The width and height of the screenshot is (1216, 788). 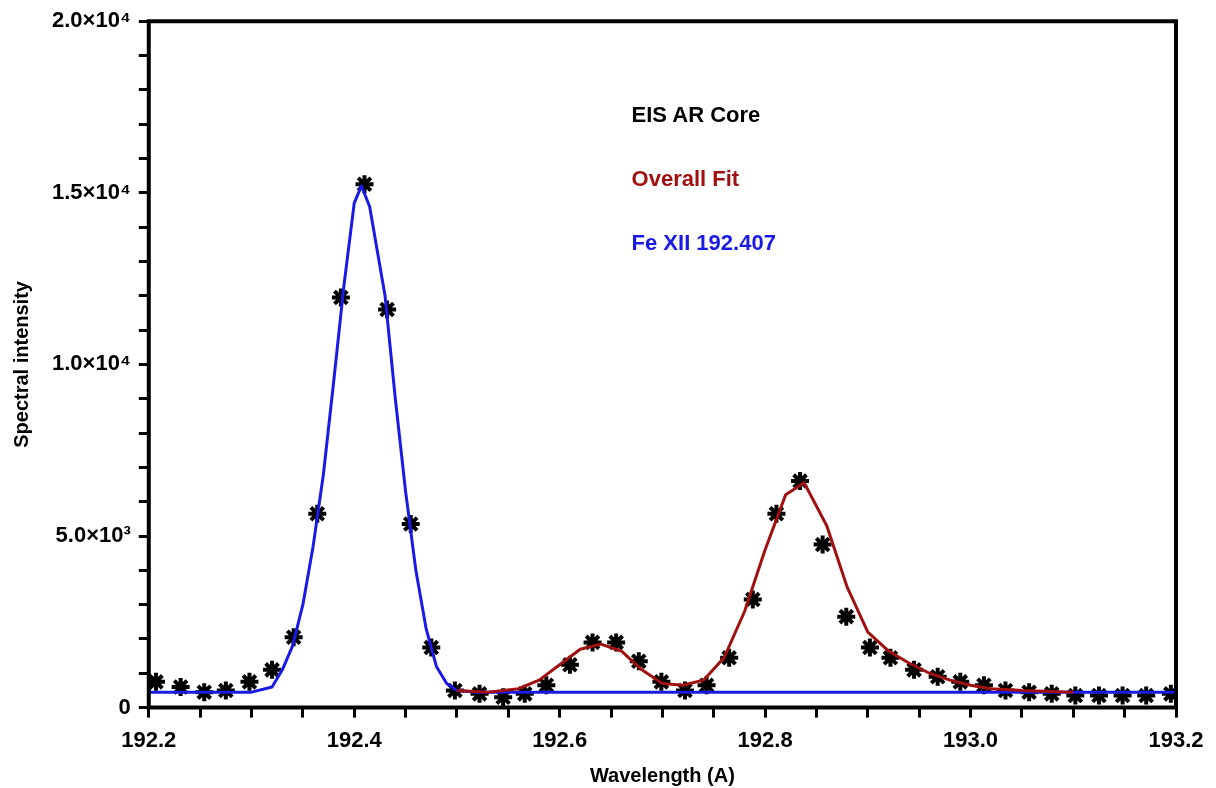 I want to click on text: EIS AR Core, so click(x=696, y=115).